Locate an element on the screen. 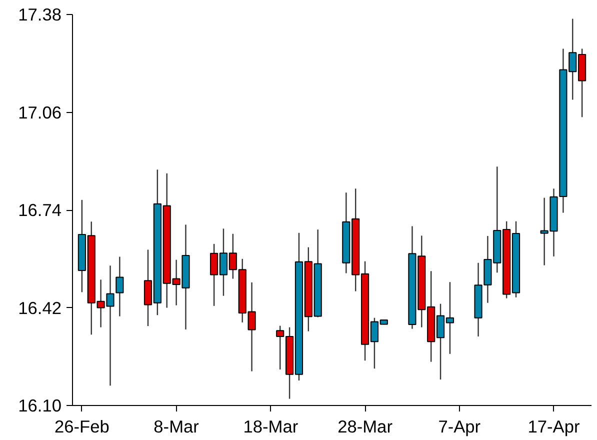  candlestick is located at coordinates (120, 286).